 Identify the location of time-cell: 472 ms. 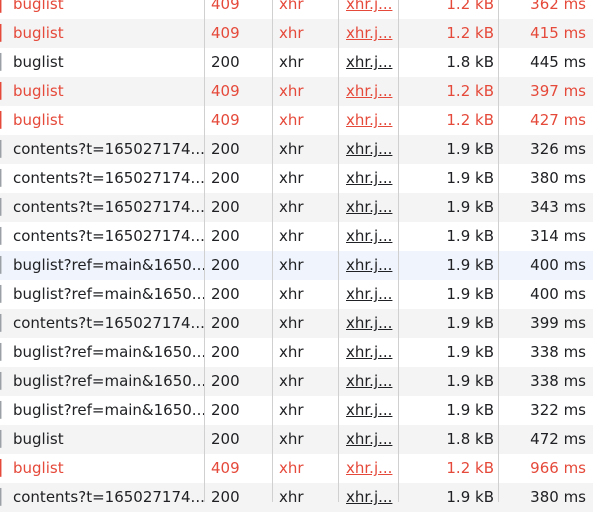
(558, 439).